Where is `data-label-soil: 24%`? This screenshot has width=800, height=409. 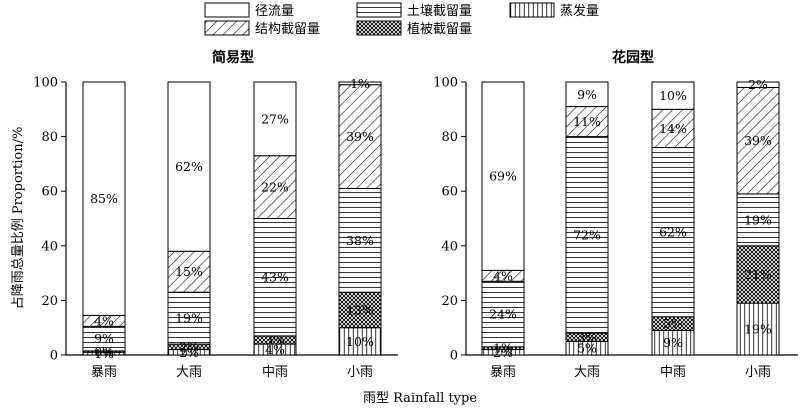 data-label-soil: 24% is located at coordinates (503, 314).